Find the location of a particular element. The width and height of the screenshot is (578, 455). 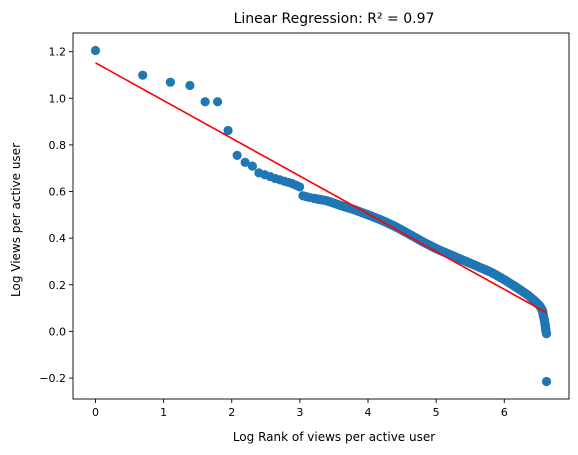

x-tick-label: 4 is located at coordinates (368, 412).